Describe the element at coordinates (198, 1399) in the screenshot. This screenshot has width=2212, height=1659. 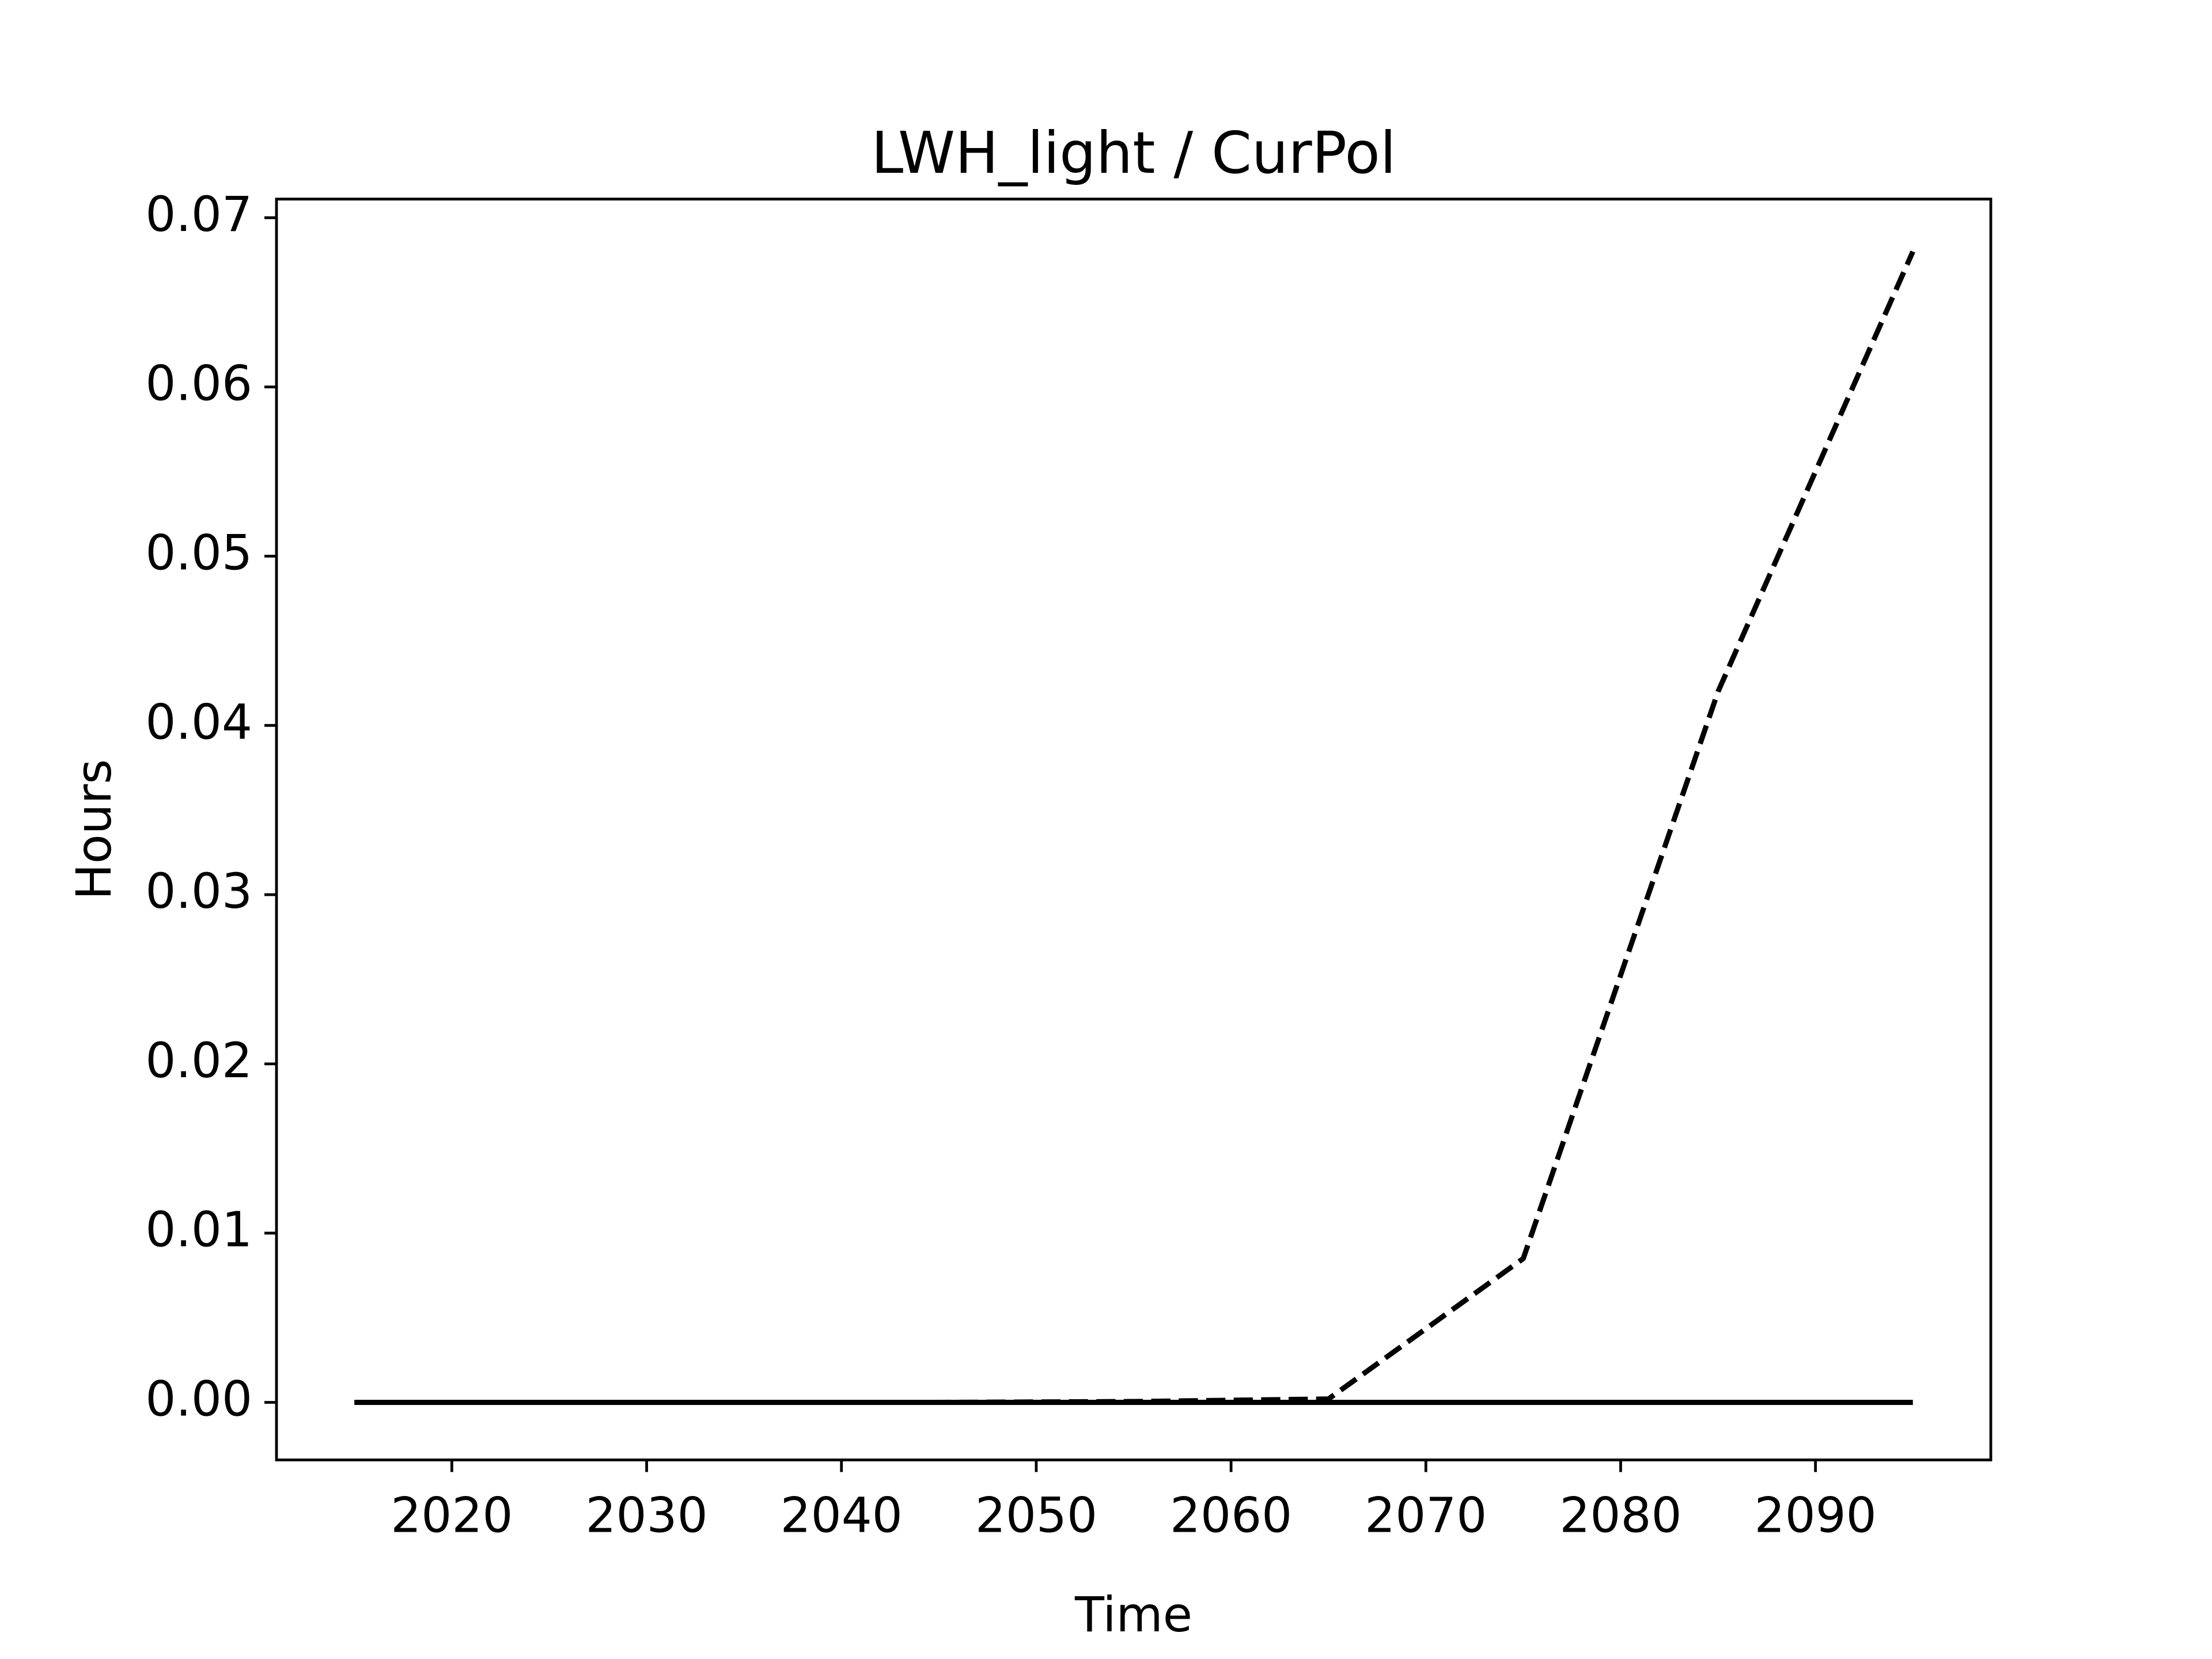
I see `y-tick-label: 0.00` at that location.